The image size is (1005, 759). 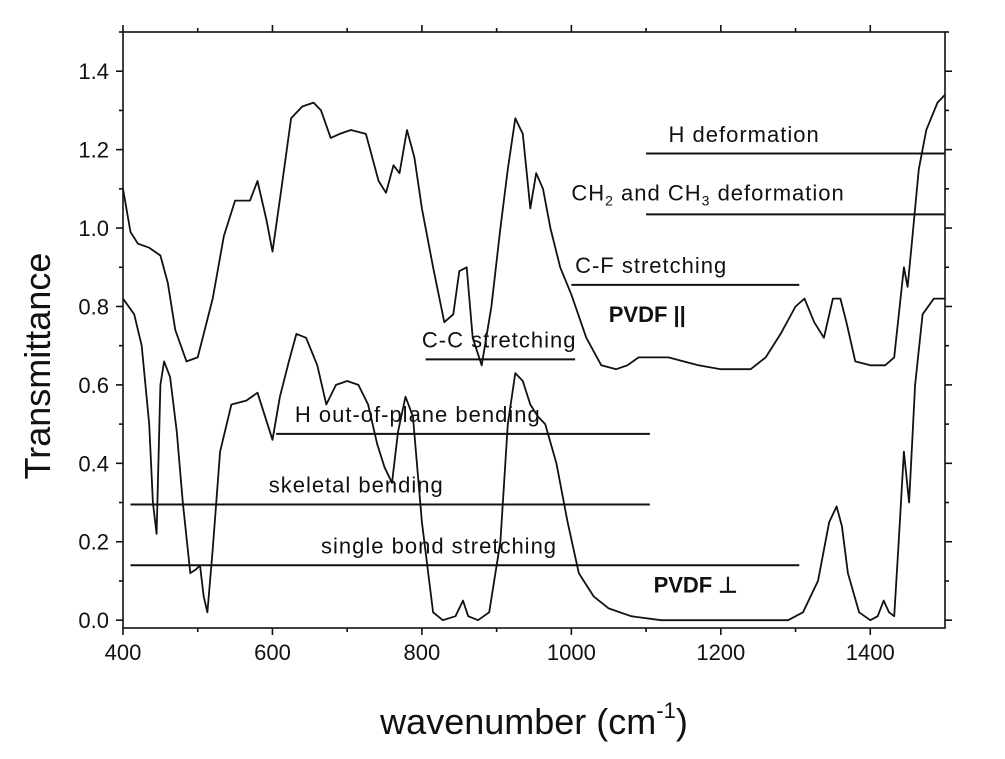 What do you see at coordinates (499, 340) in the screenshot?
I see `cc-stretching-label: C-C stretching` at bounding box center [499, 340].